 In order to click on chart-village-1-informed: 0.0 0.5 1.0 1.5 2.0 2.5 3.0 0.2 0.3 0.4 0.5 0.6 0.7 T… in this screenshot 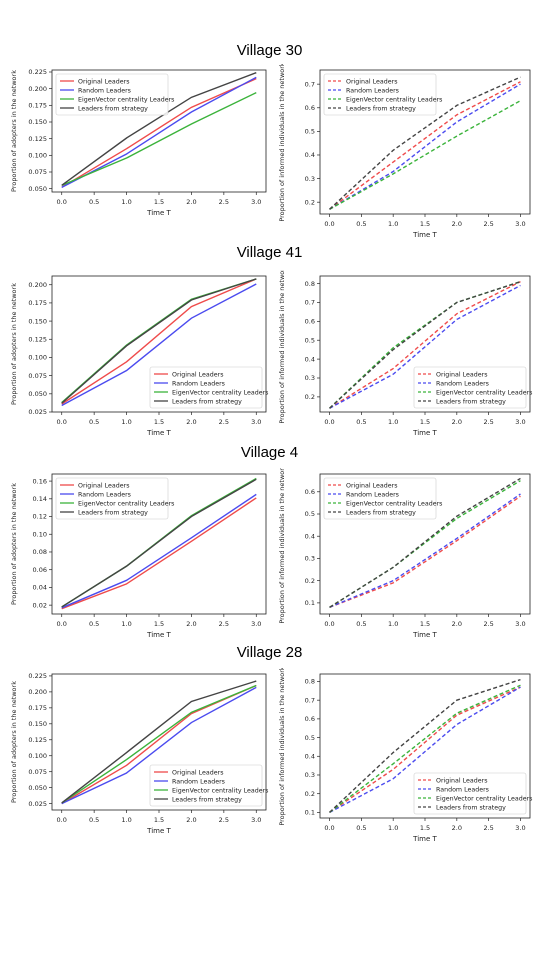, I will do `click(404, 151)`.